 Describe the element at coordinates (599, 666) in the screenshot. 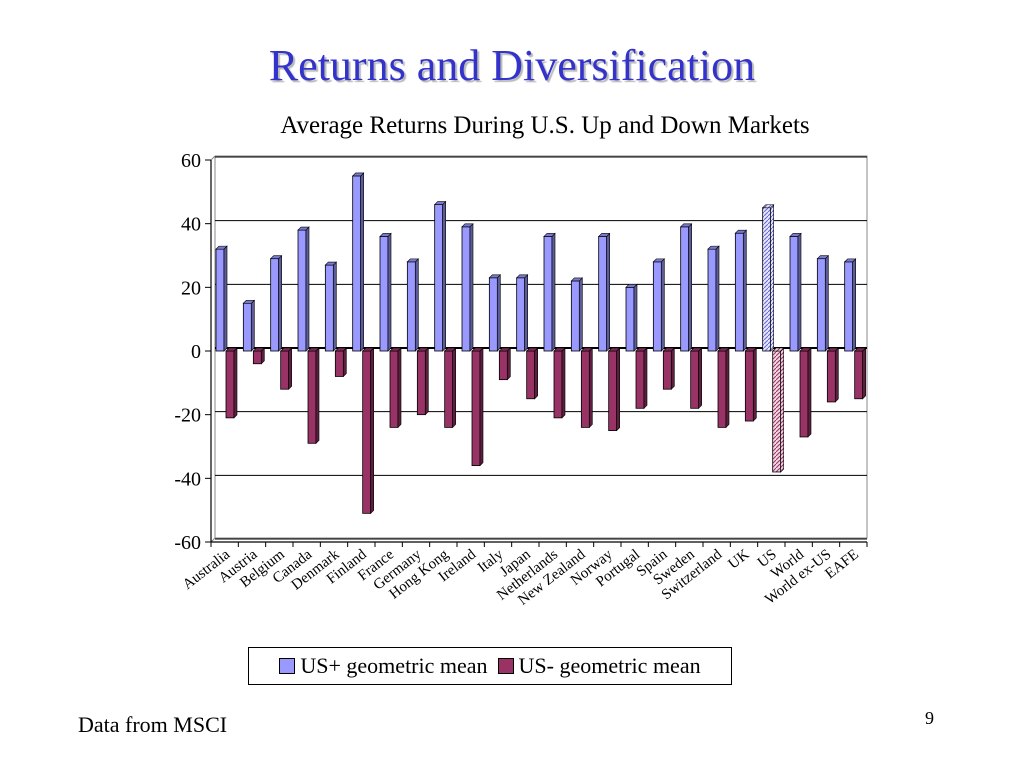

I see `legend-item-us-down: US- geometric mean` at that location.